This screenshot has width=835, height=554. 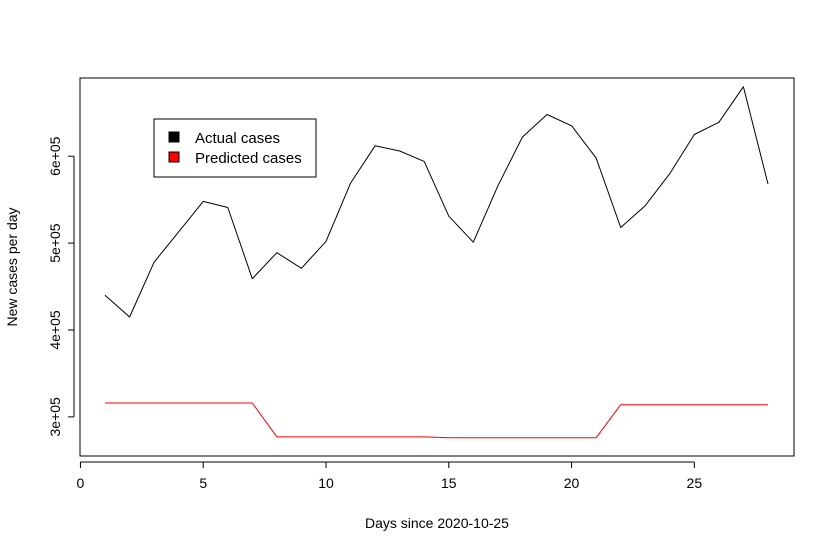 I want to click on y-tick-label: 4e+05, so click(x=55, y=330).